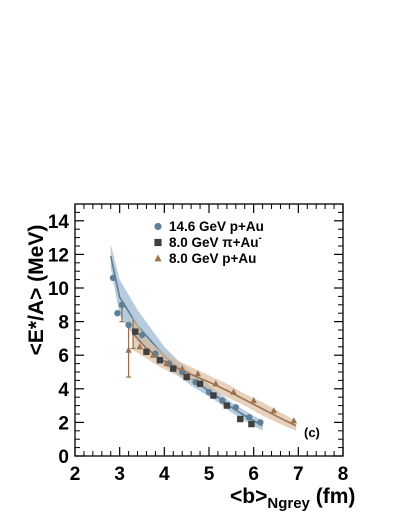 The width and height of the screenshot is (407, 527). Describe the element at coordinates (288, 503) in the screenshot. I see `x-axis-title-subscript: Ngrey` at that location.